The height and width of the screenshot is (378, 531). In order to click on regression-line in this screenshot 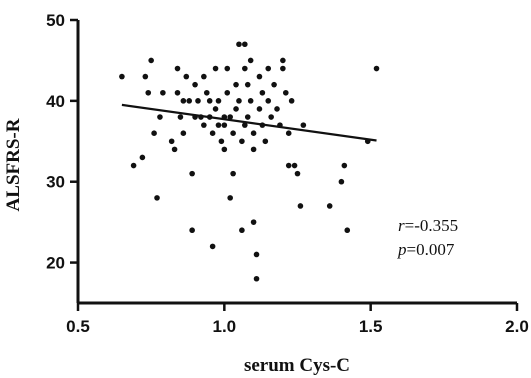, I will do `click(249, 122)`.